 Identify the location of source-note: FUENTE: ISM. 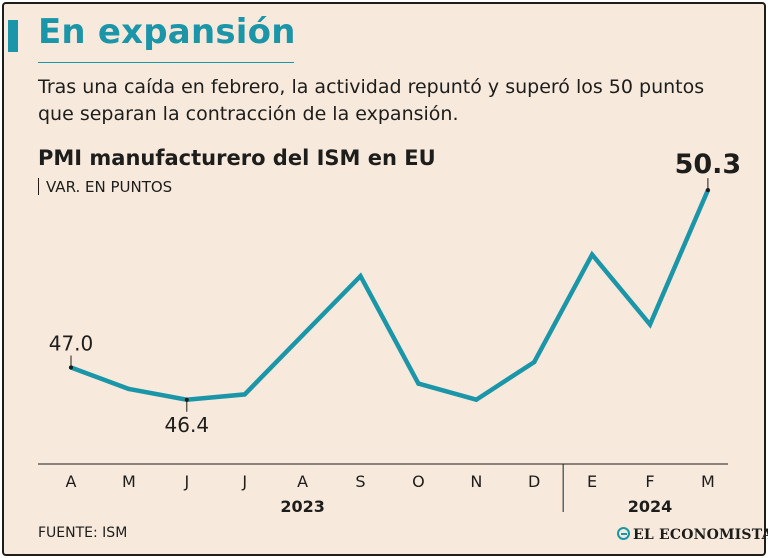
(83, 533).